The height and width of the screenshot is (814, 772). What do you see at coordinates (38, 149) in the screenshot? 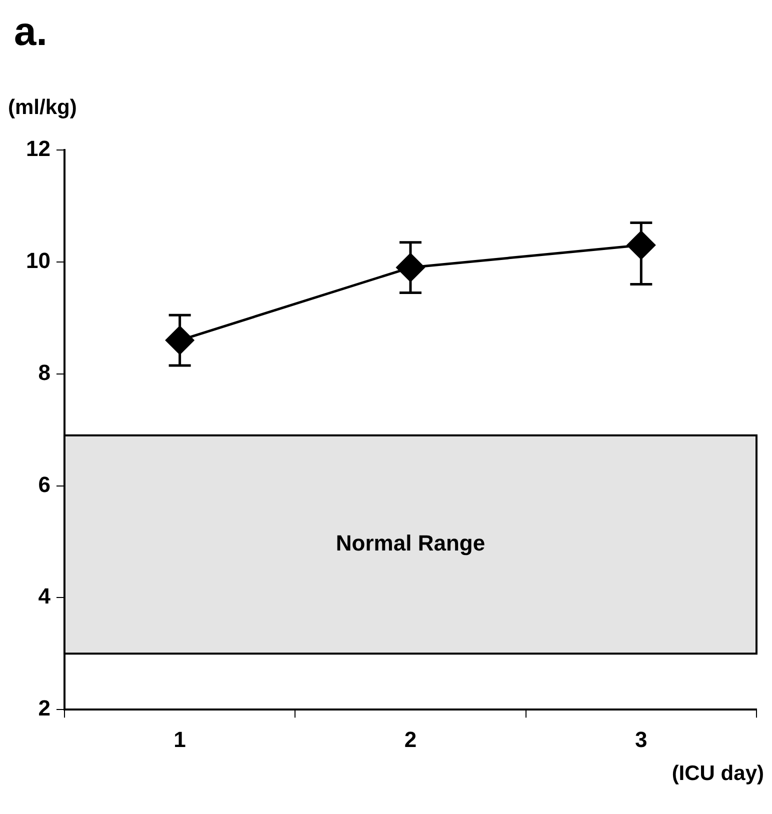
I see `y-tick-label: 12` at bounding box center [38, 149].